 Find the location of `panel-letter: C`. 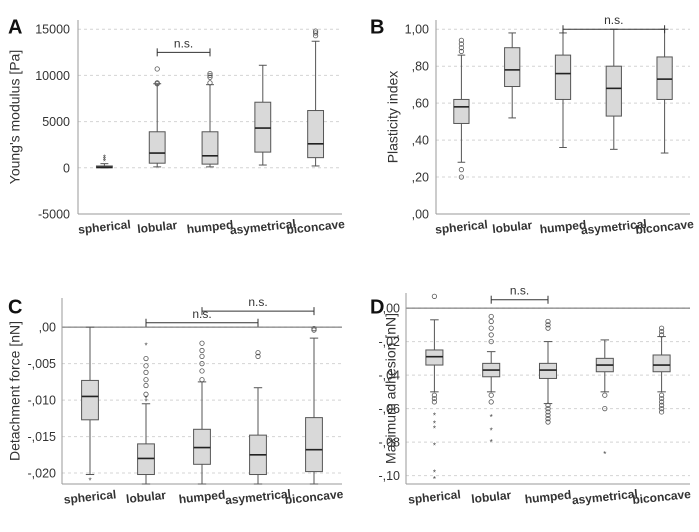

panel-letter: C is located at coordinates (15, 308).